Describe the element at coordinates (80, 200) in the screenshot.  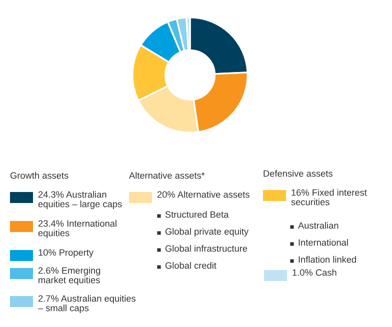
I see `legend-label: 24.3% Australian equities – large caps` at that location.